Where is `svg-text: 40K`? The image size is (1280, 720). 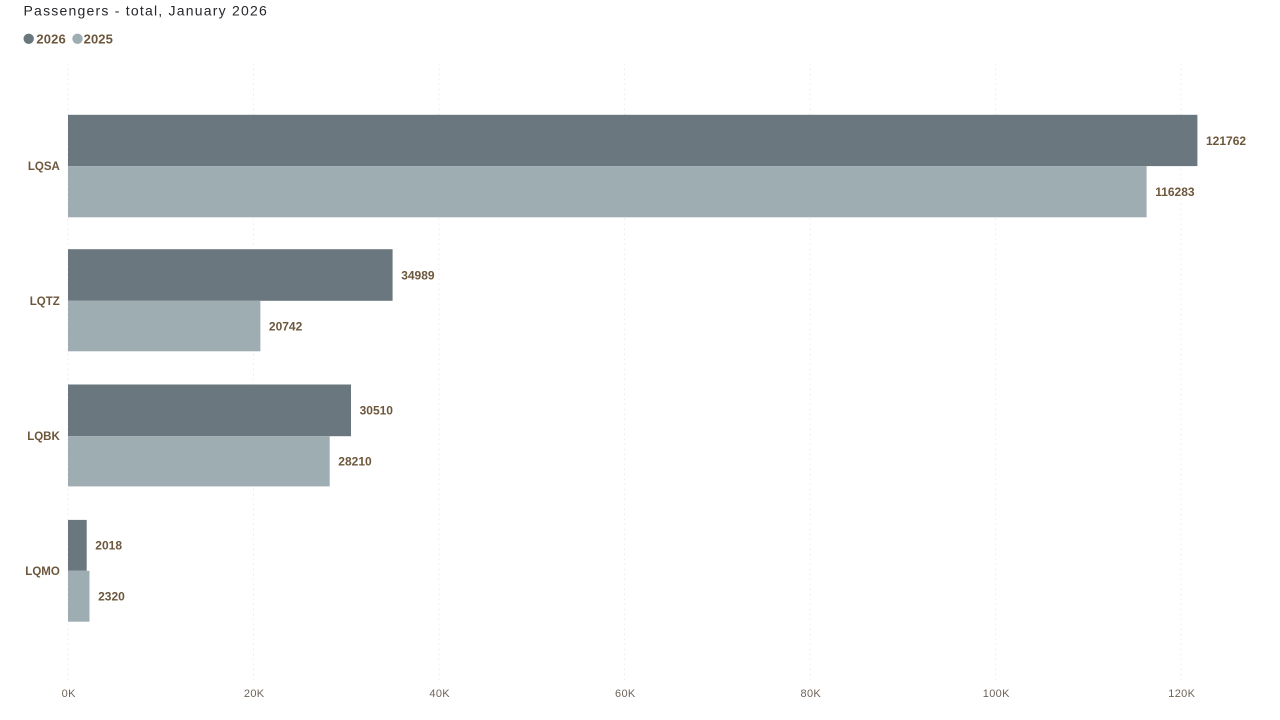 svg-text: 40K is located at coordinates (439, 694).